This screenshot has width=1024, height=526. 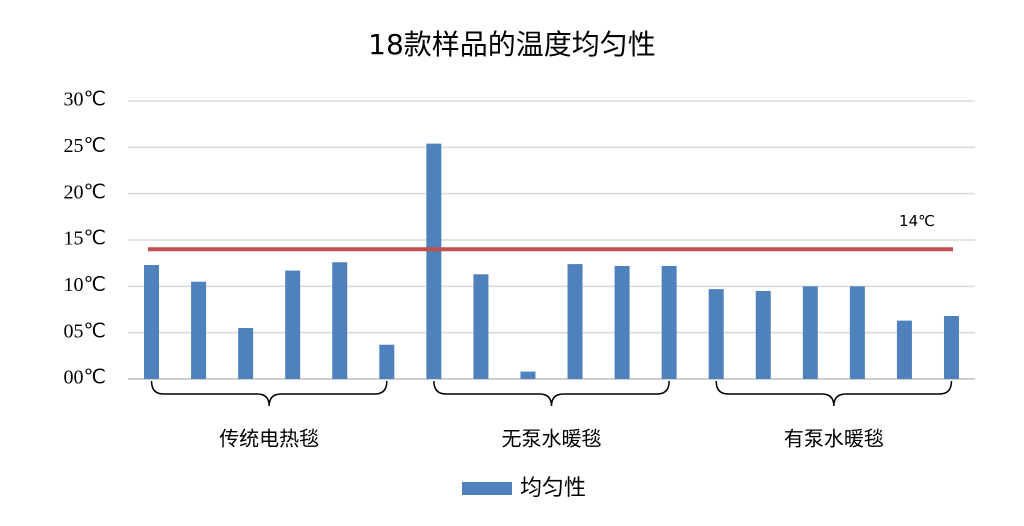 What do you see at coordinates (85, 192) in the screenshot?
I see `y-tick-label: 20℃` at bounding box center [85, 192].